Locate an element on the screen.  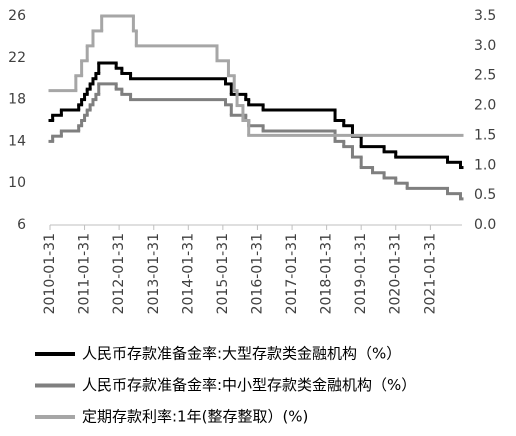
x-tick-label: 2014-01-31 is located at coordinates (188, 273).